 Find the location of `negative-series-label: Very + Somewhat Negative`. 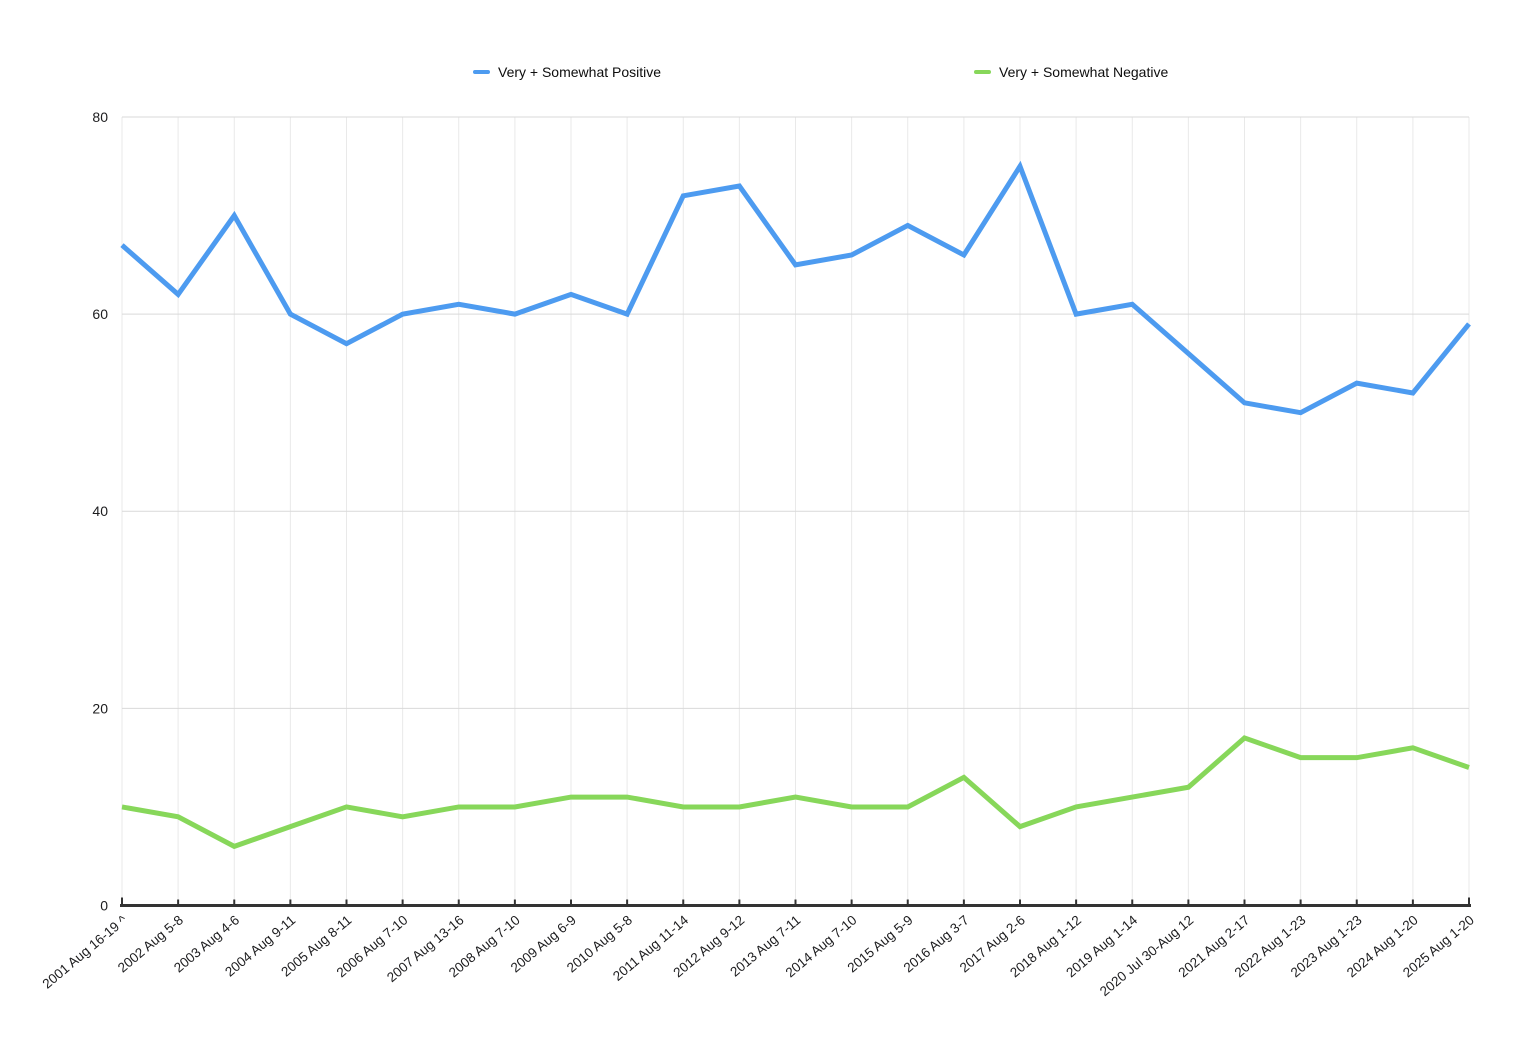

negative-series-label: Very + Somewhat Negative is located at coordinates (1084, 71).